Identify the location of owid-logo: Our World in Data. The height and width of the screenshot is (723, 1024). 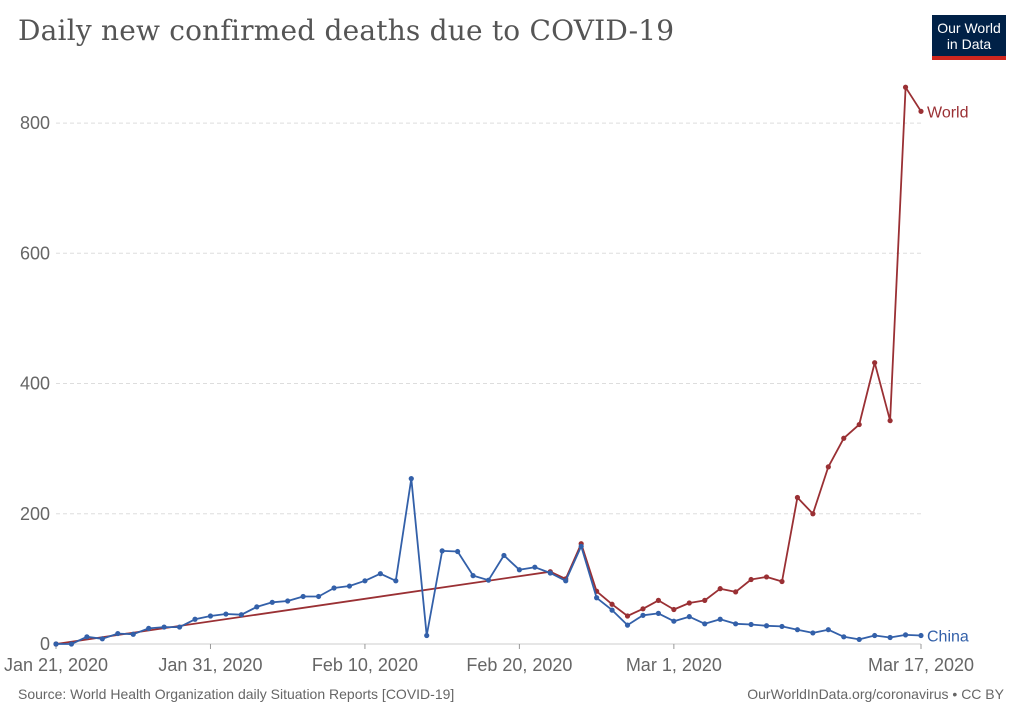
(969, 37).